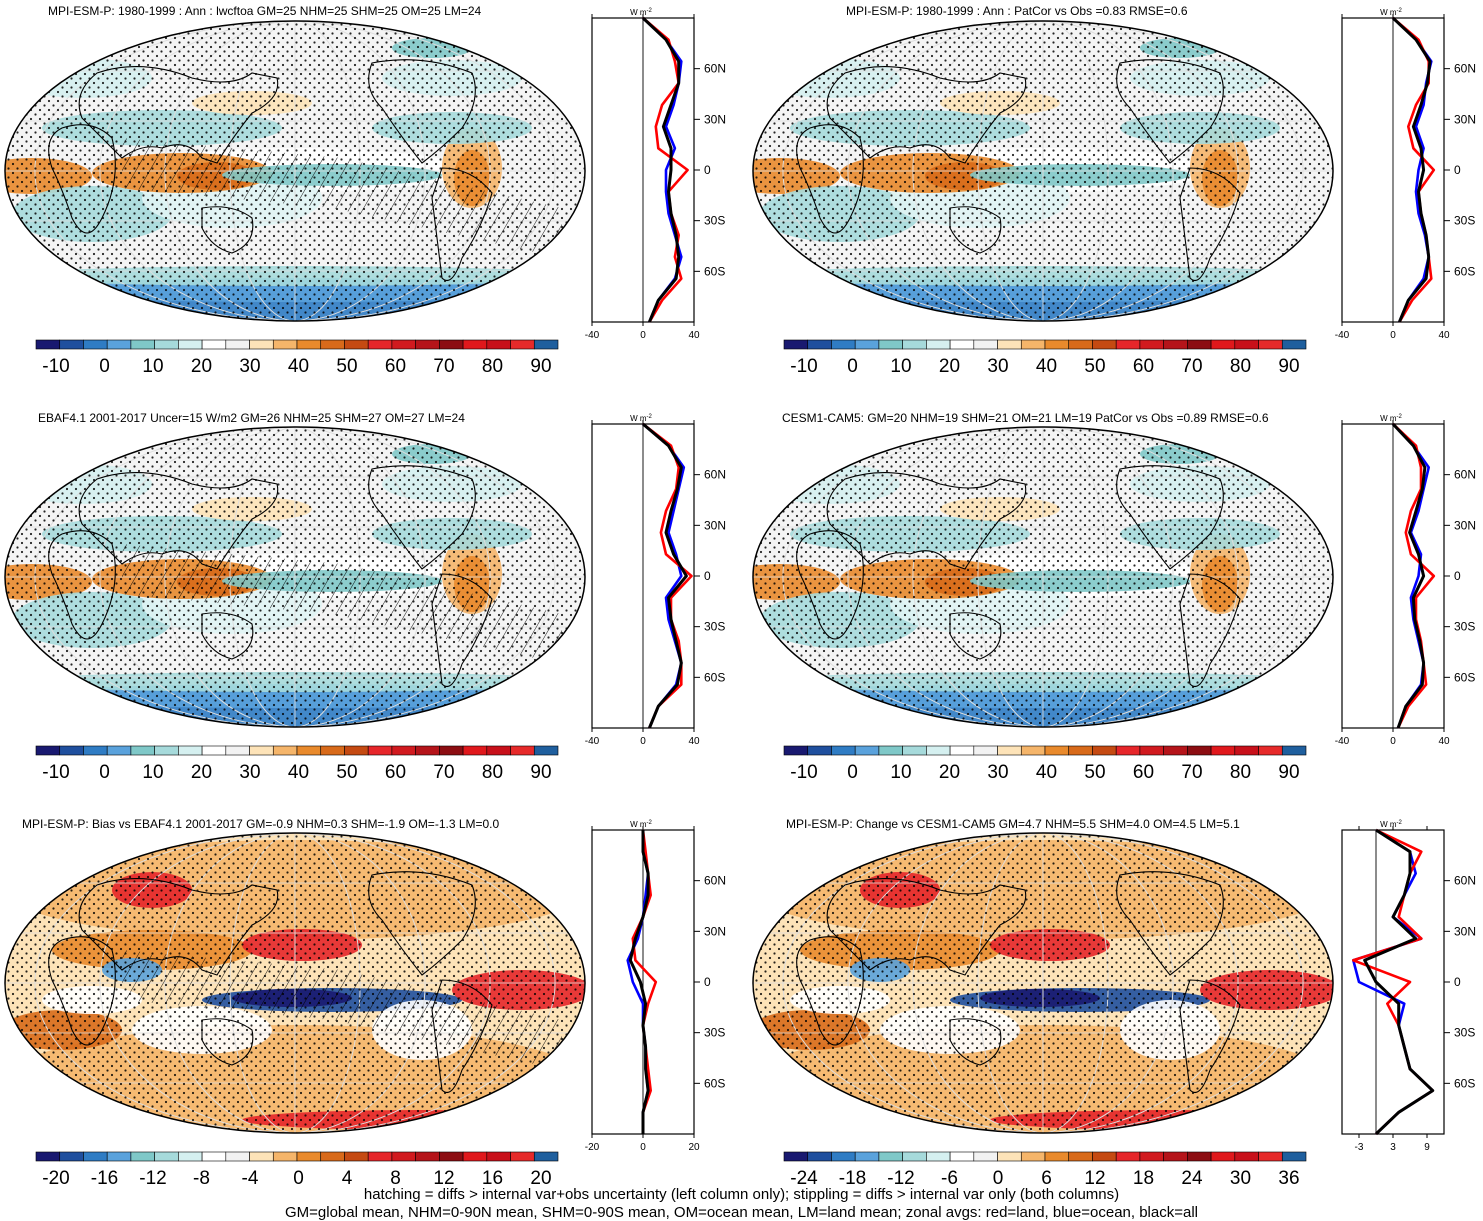  I want to click on zonal-plot-3: W m-2 60N 30N 0 30S 60S -40 0 40, so click(655, 580).